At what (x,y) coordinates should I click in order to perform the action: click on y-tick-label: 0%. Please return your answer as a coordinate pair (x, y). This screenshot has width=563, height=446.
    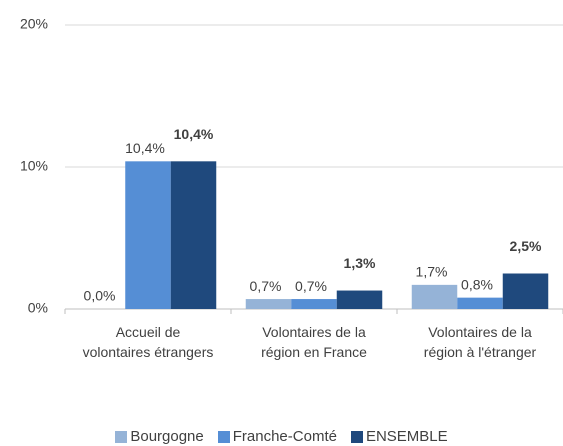
    Looking at the image, I should click on (38, 308).